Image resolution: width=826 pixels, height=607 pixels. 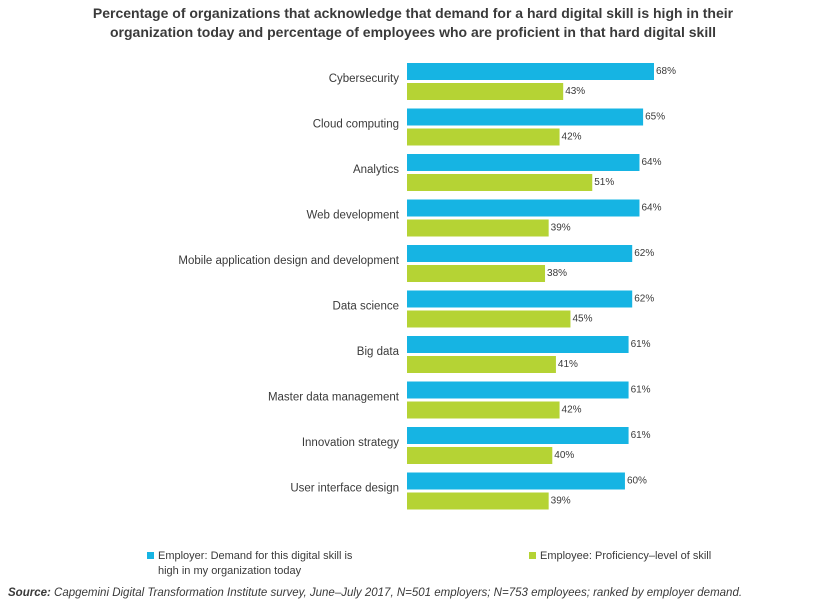 What do you see at coordinates (568, 364) in the screenshot?
I see `employee-value-label: 41%` at bounding box center [568, 364].